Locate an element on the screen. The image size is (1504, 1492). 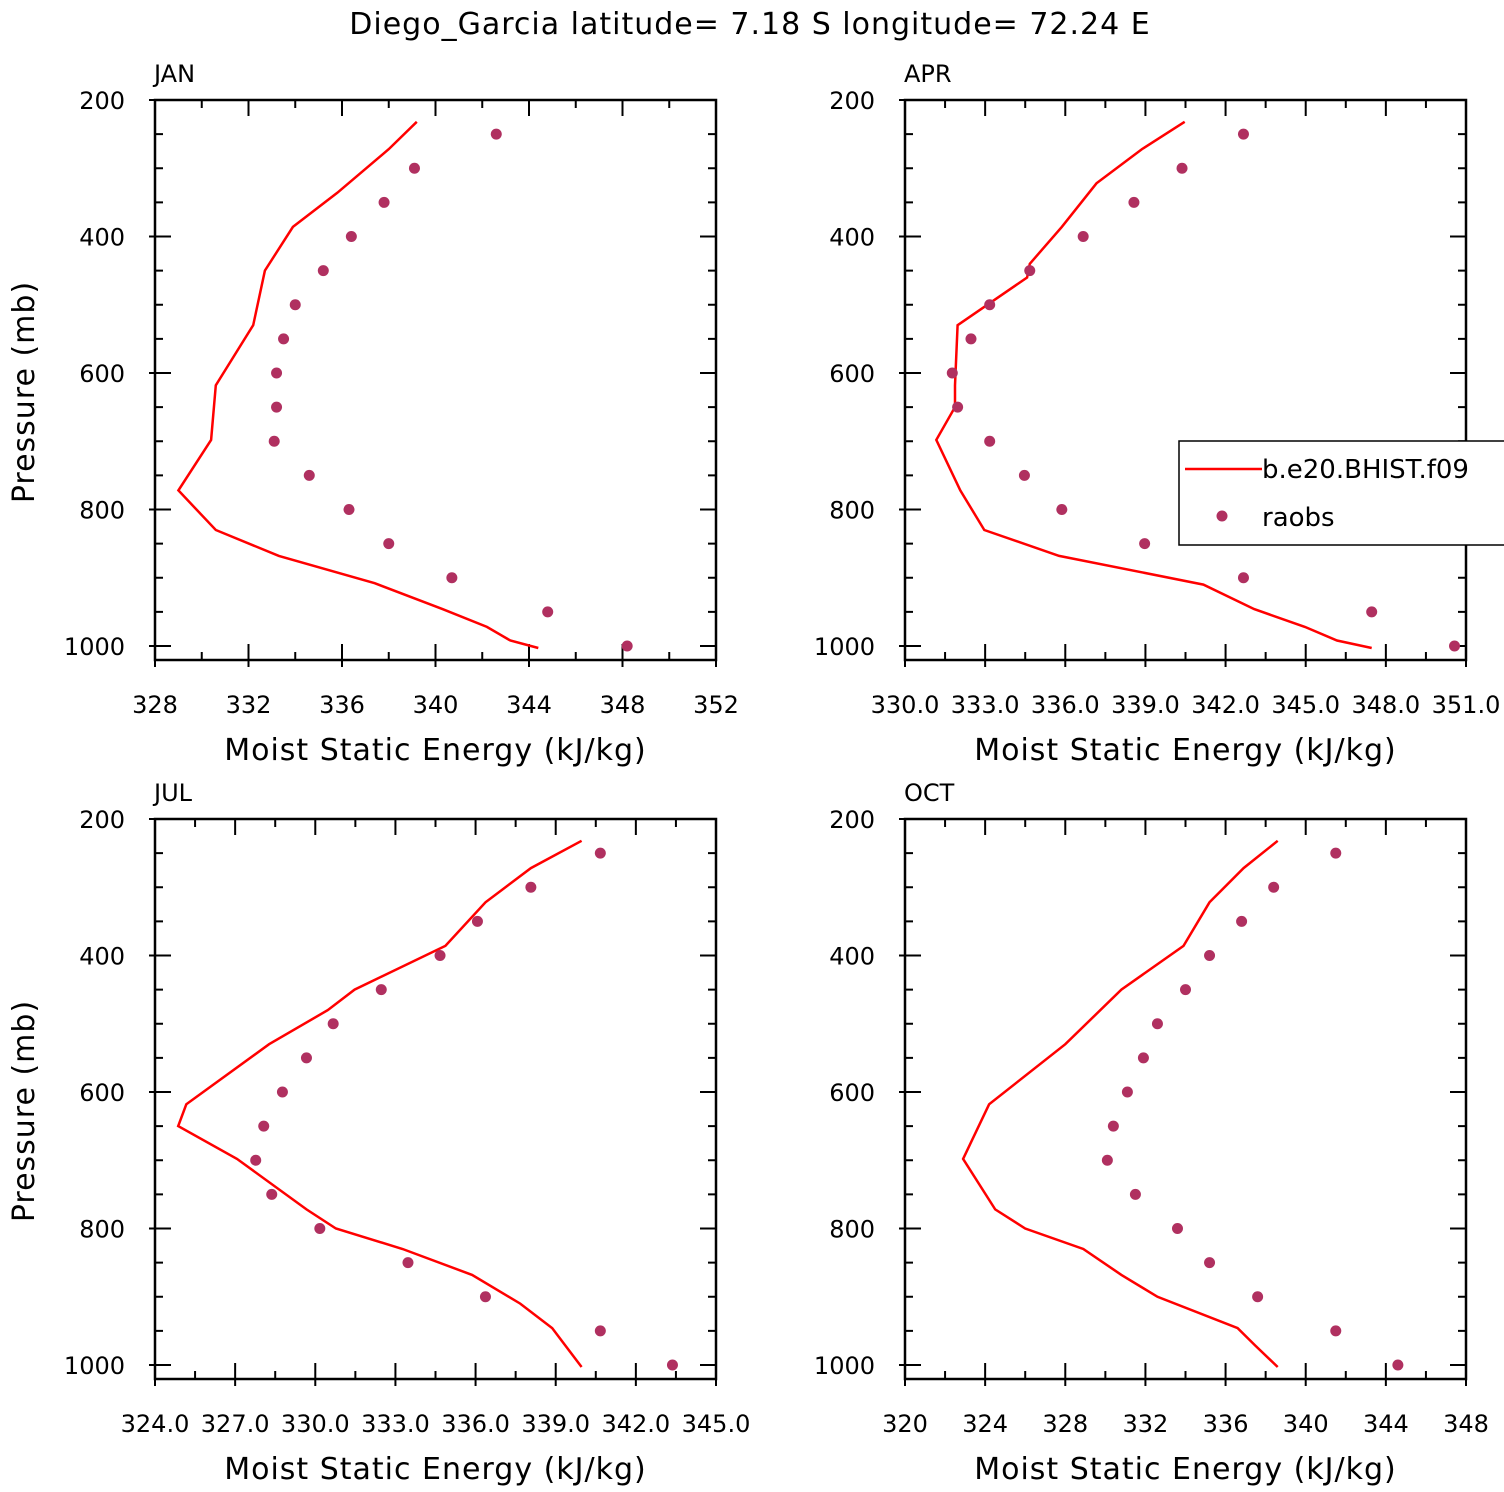
y-tick-label: 600 is located at coordinates (852, 1093).